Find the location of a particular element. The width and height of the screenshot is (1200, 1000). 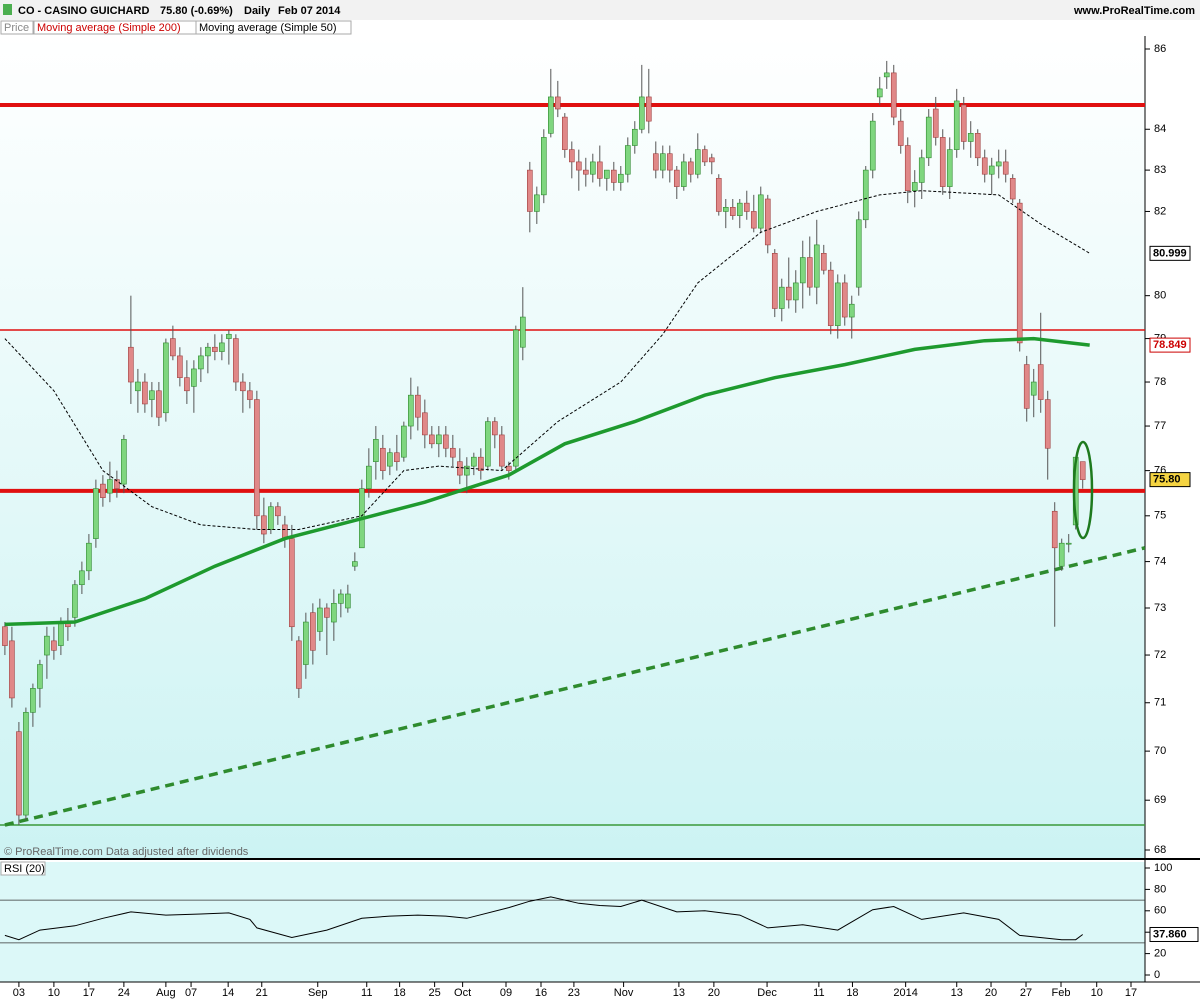

x-tick-label: 24 is located at coordinates (124, 993).